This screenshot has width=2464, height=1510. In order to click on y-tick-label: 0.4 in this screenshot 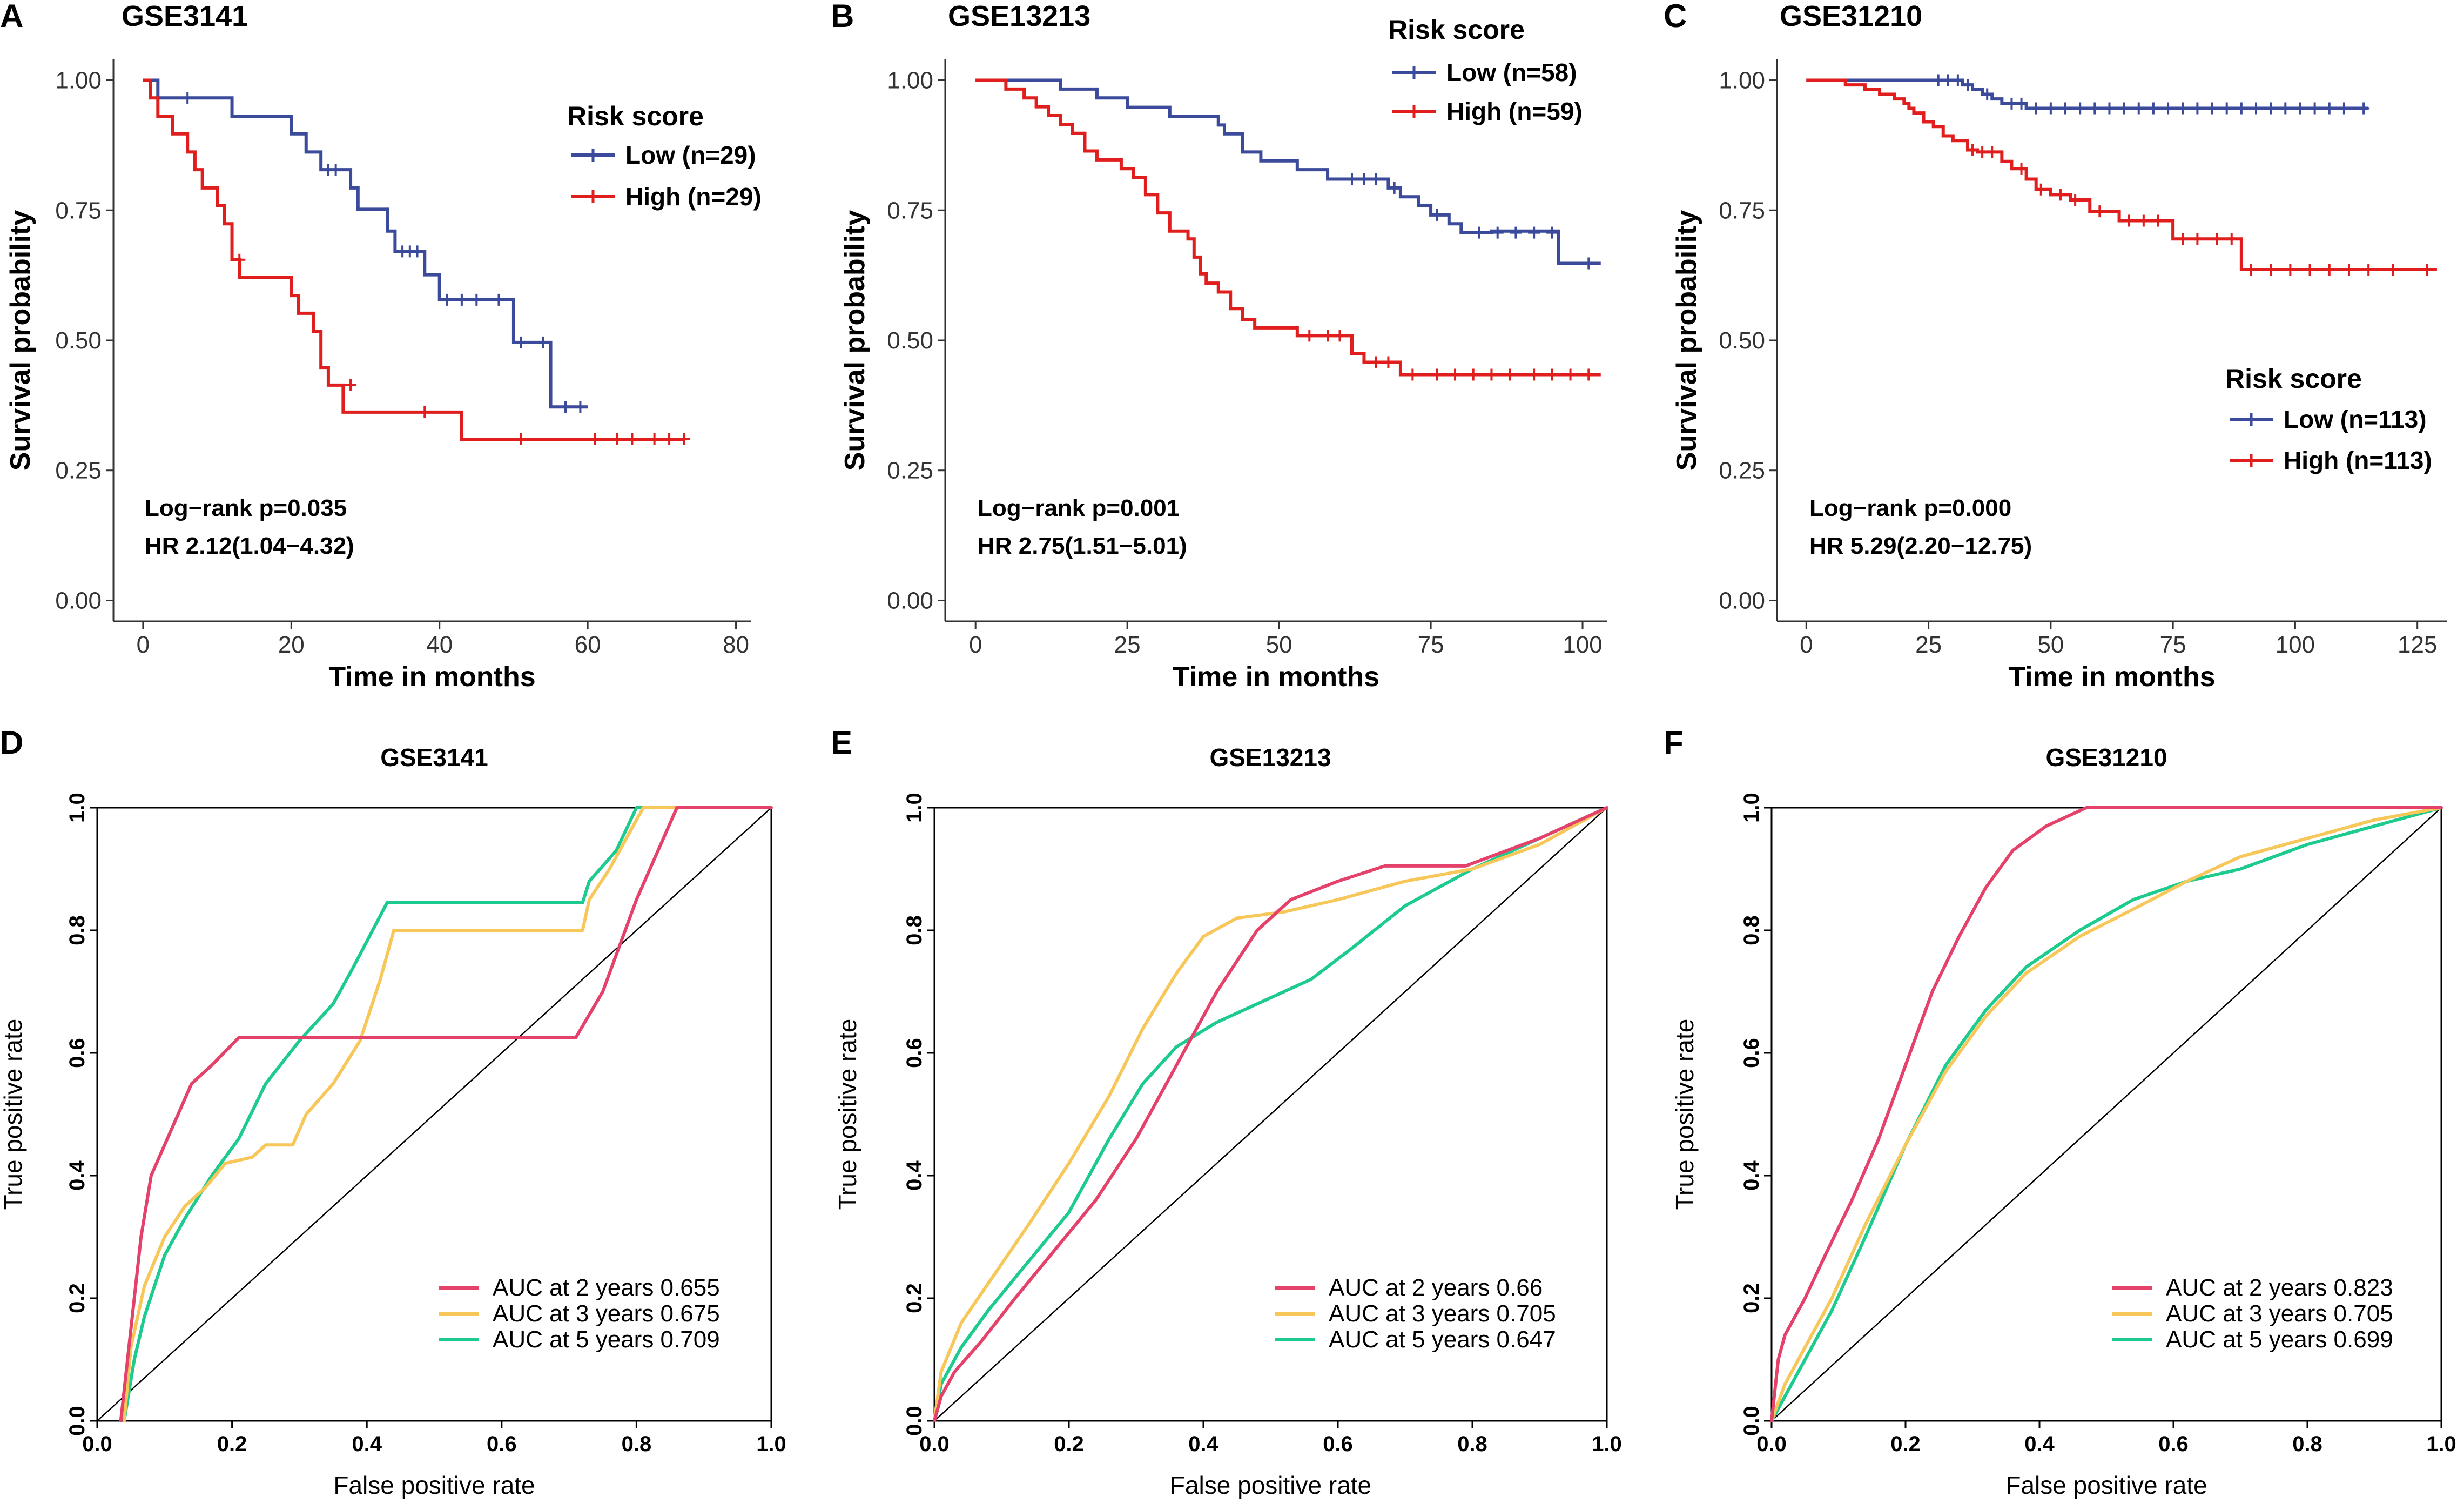, I will do `click(1751, 1175)`.